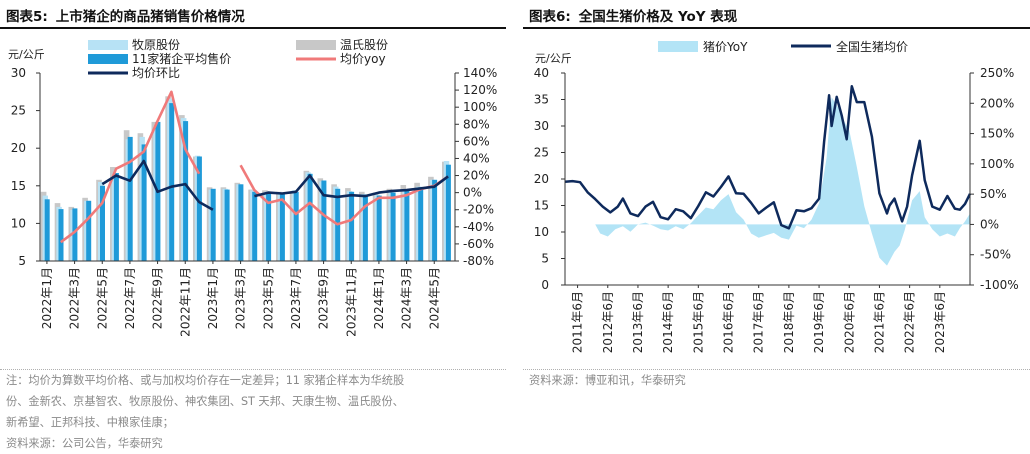  I want to click on x-axis-tick-label: 2019年6月, so click(819, 322).